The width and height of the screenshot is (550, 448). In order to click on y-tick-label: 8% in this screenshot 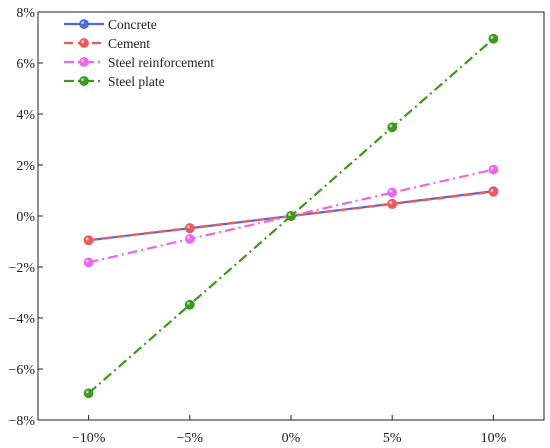, I will do `click(25, 13)`.